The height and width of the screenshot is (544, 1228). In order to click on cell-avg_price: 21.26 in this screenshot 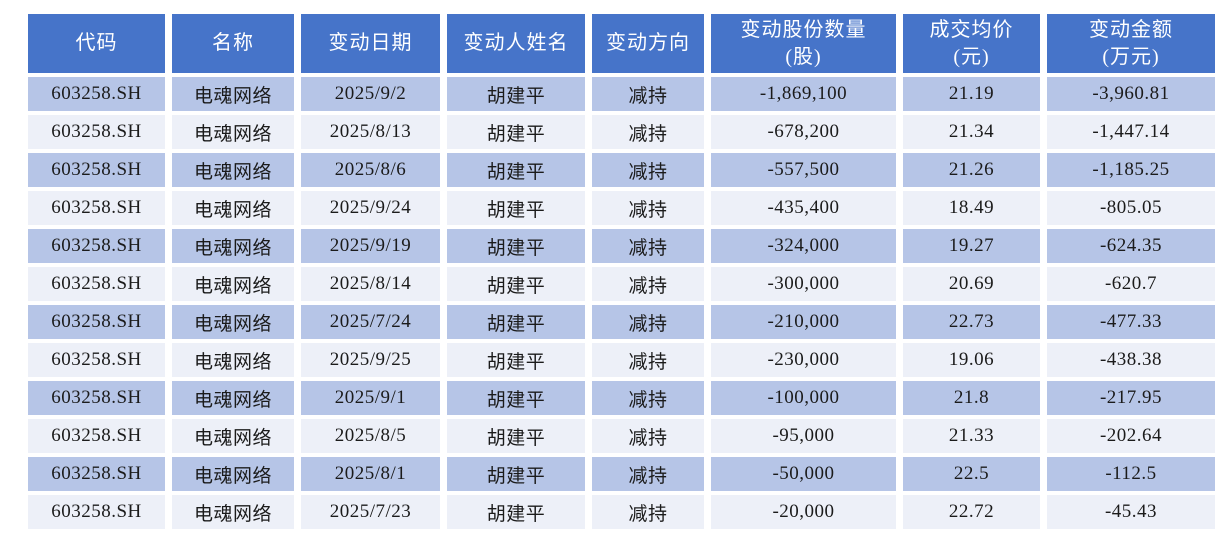, I will do `click(971, 170)`.